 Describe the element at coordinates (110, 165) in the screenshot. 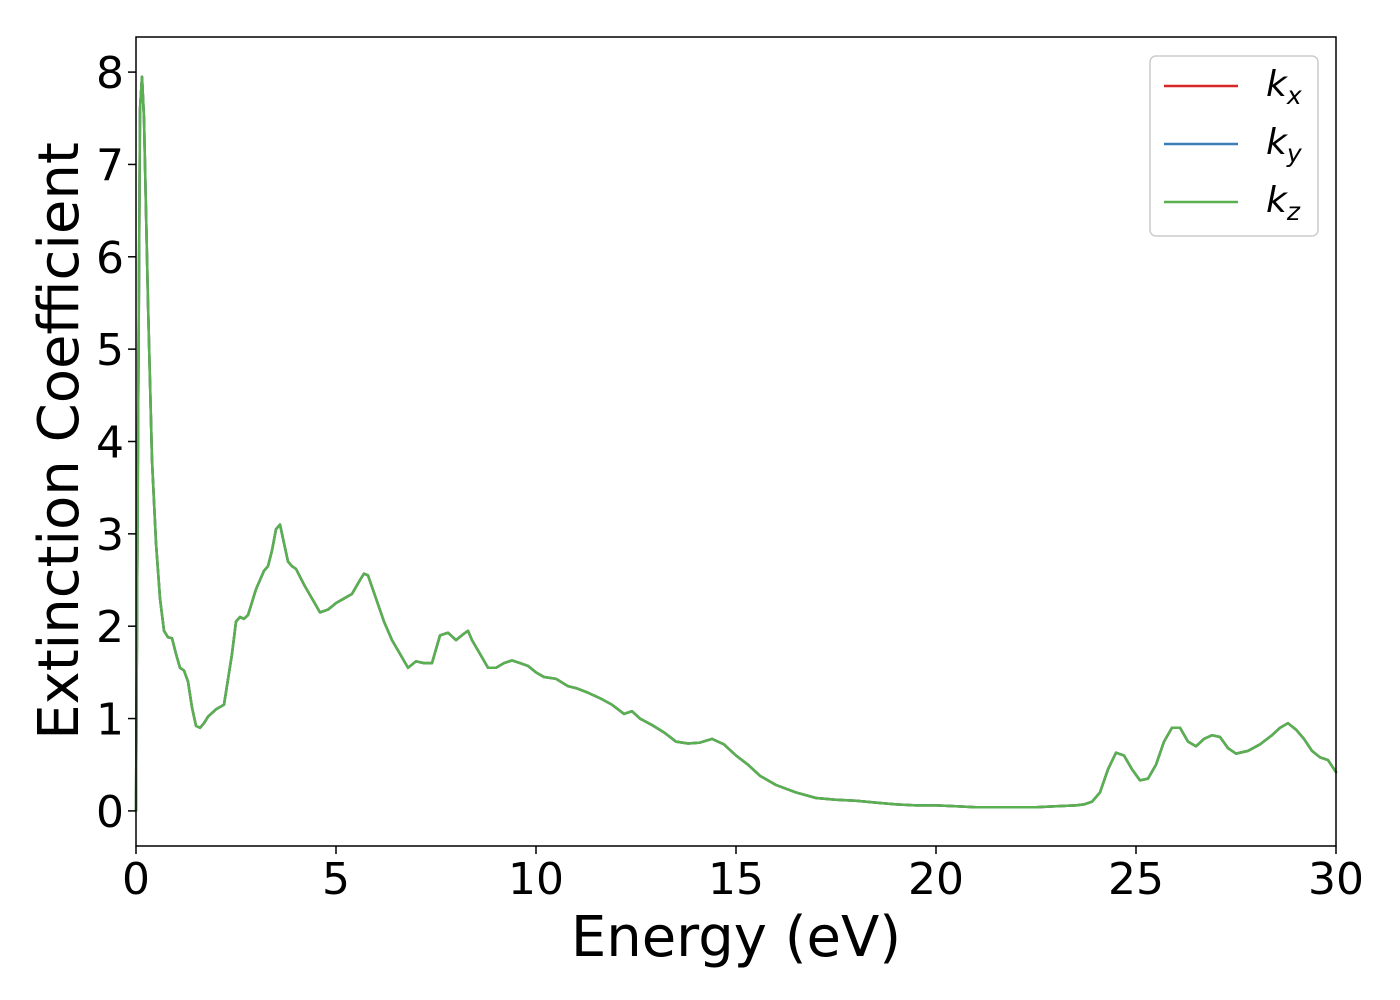

I see `y-tick-label: 7` at that location.